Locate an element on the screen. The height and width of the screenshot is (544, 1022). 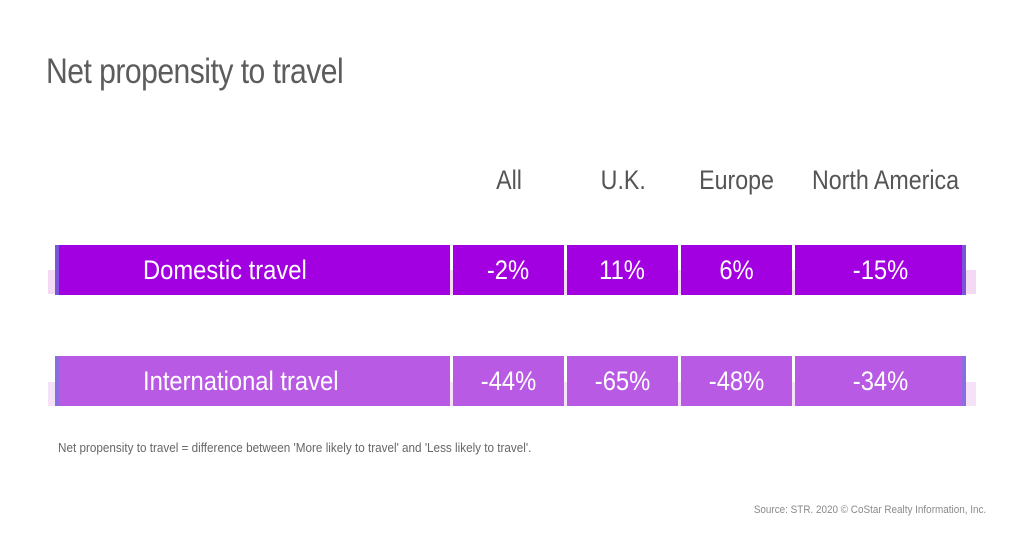
table-row-domestic: Domestic travel -2% 11% 6% -15% is located at coordinates (511, 270).